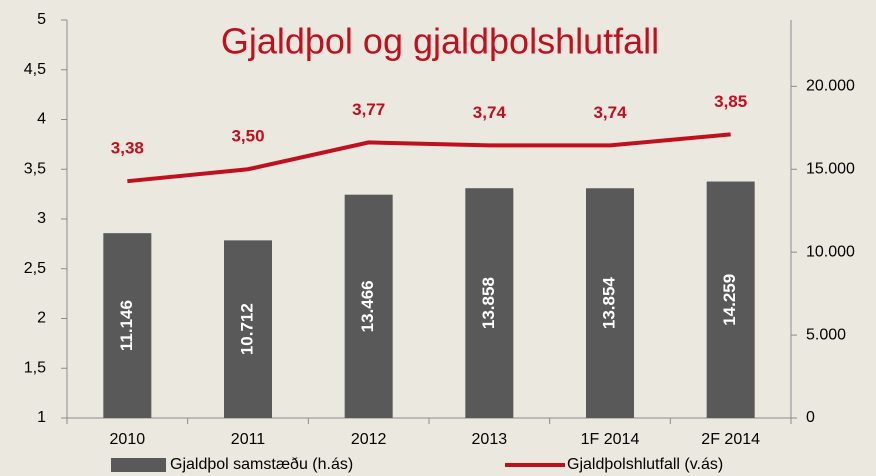 The height and width of the screenshot is (476, 876). I want to click on x-tick-label: 2012, so click(369, 439).